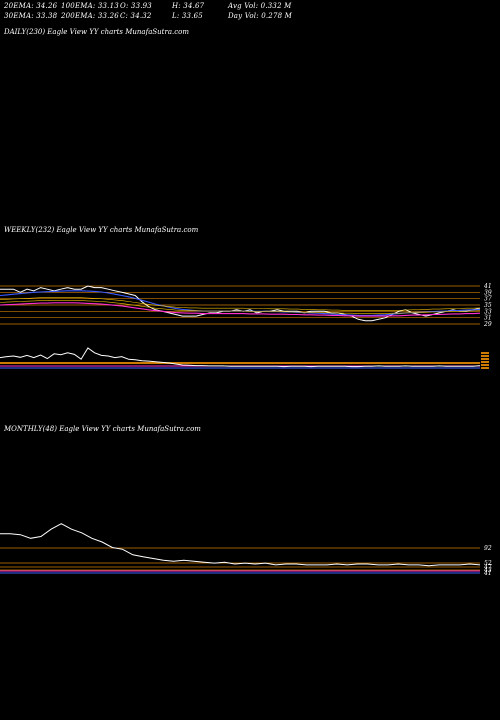  I want to click on weekly-tick-label: 41, so click(487, 286).